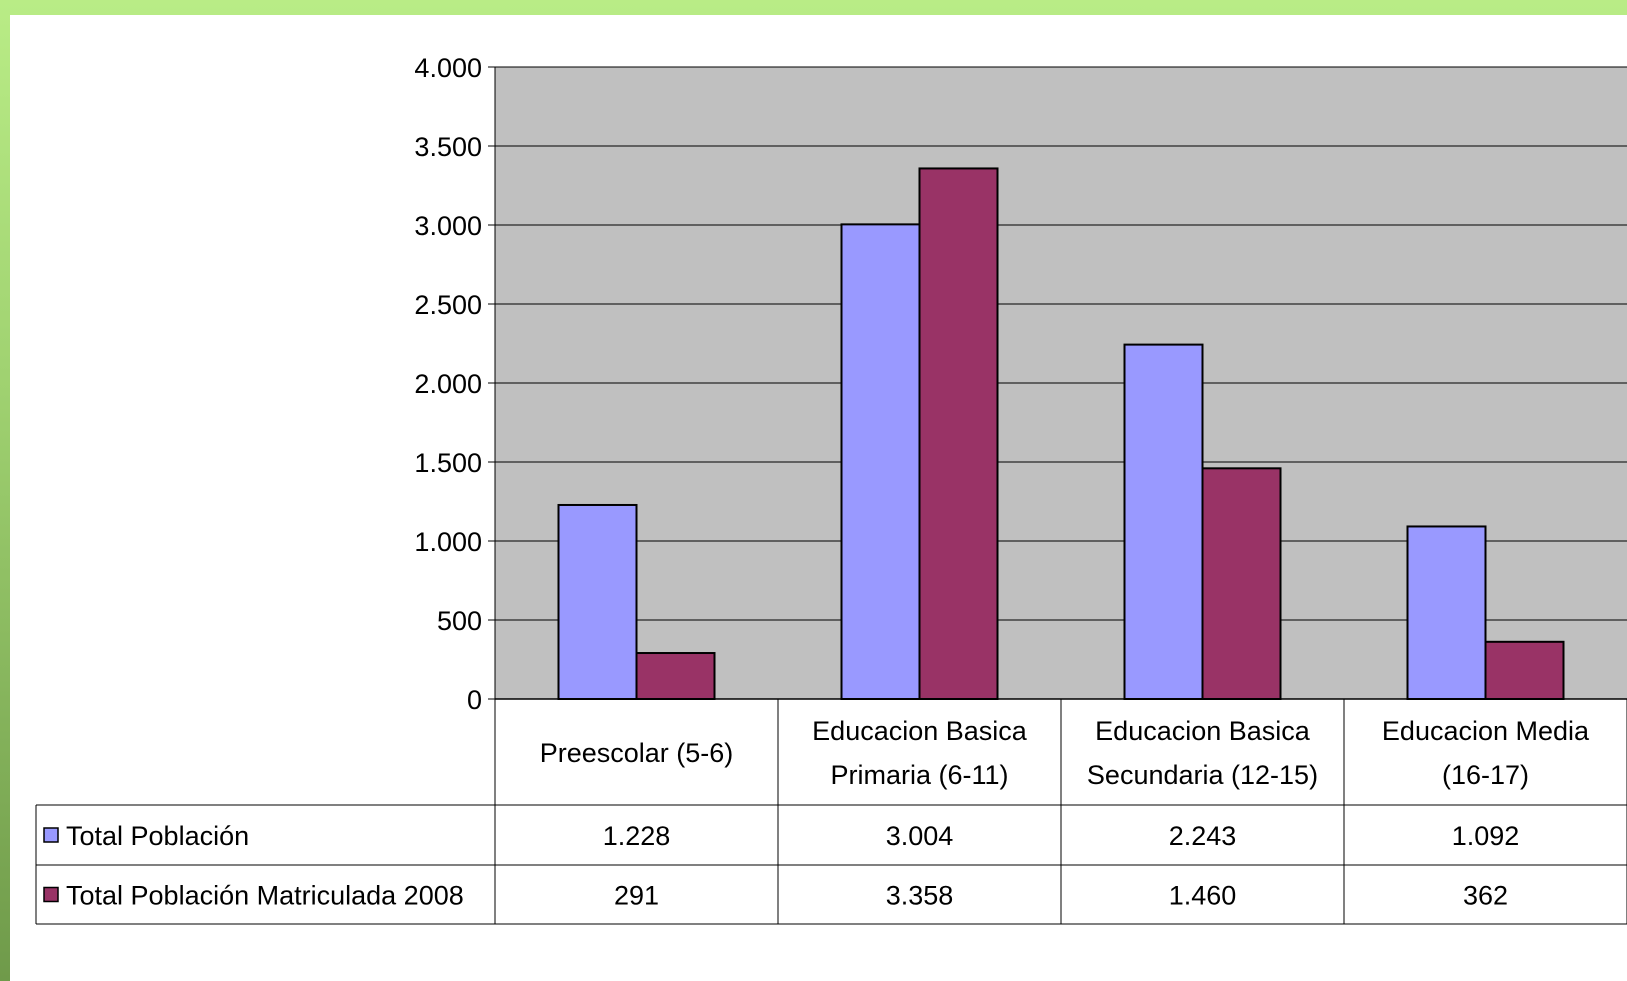 The height and width of the screenshot is (981, 1627). I want to click on legend-entry: Total Población Matriculada 2008, so click(265, 896).